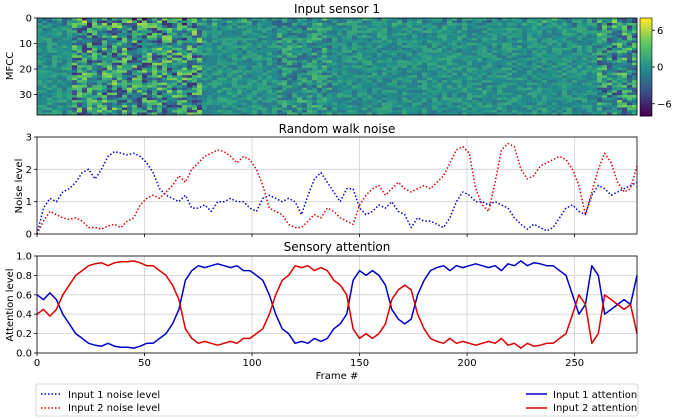 Image resolution: width=675 pixels, height=419 pixels. What do you see at coordinates (144, 363) in the screenshot?
I see `xtick-label: 50` at bounding box center [144, 363].